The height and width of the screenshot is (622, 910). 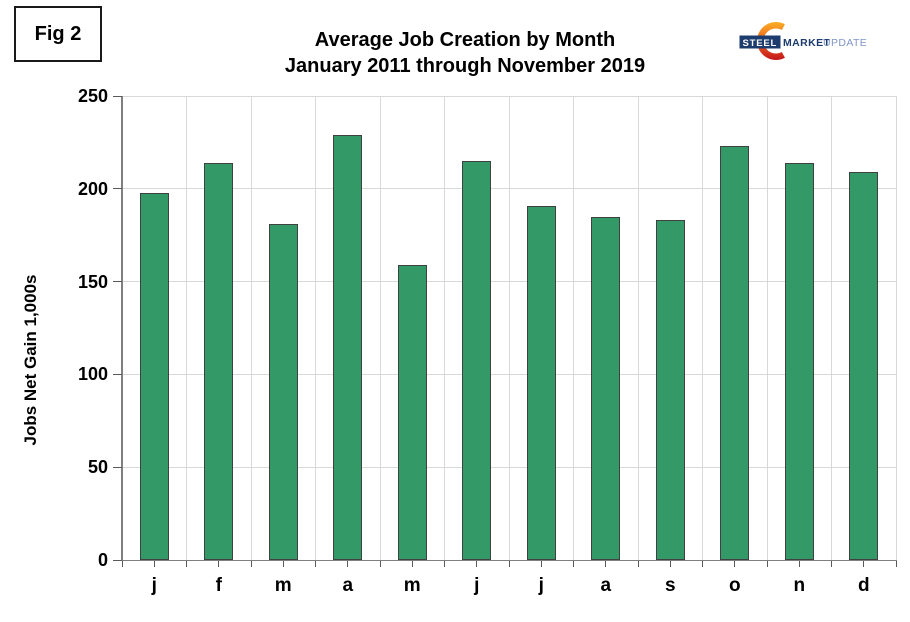 What do you see at coordinates (92, 96) in the screenshot?
I see `y-tick-label-250: 250` at bounding box center [92, 96].